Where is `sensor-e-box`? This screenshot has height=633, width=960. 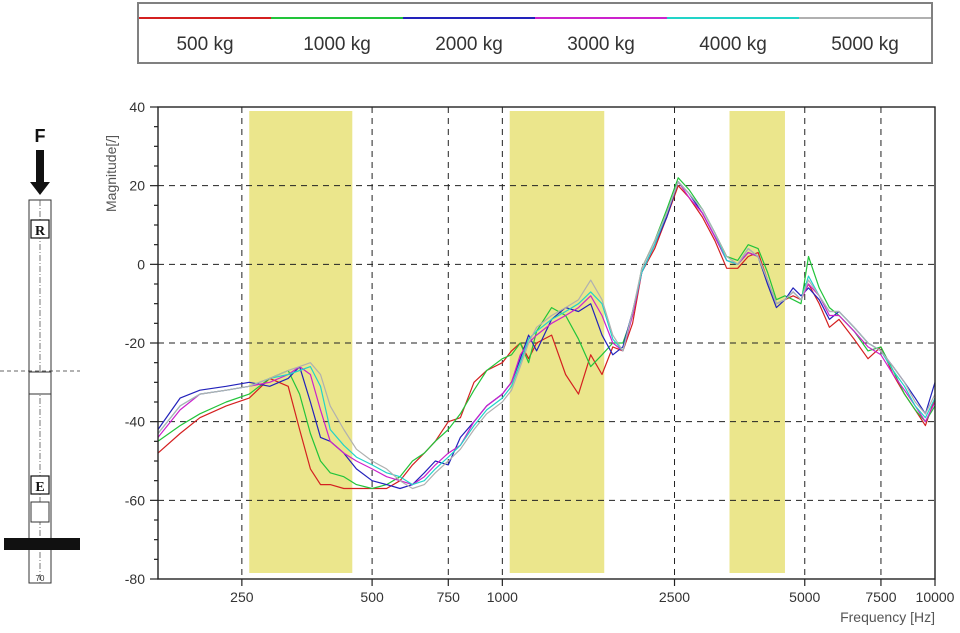 sensor-e-box is located at coordinates (40, 485).